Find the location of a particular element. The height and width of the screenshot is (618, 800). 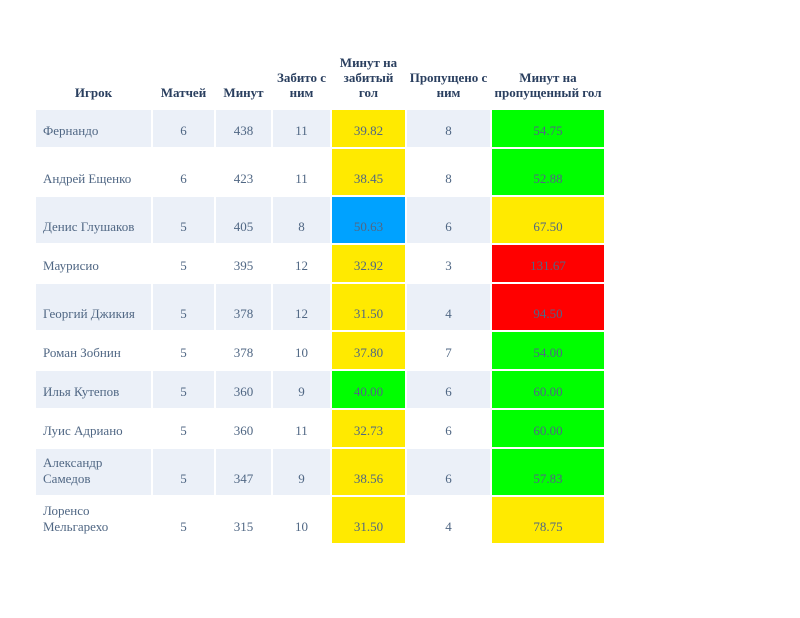

cell-min-per-conceded: 78.75 is located at coordinates (548, 520).